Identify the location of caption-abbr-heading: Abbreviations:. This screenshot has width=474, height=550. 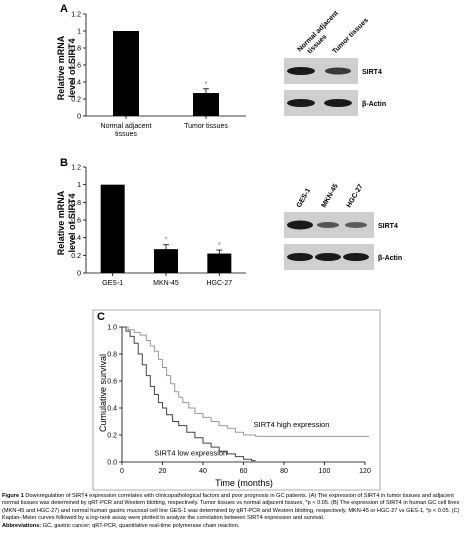
(22, 525).